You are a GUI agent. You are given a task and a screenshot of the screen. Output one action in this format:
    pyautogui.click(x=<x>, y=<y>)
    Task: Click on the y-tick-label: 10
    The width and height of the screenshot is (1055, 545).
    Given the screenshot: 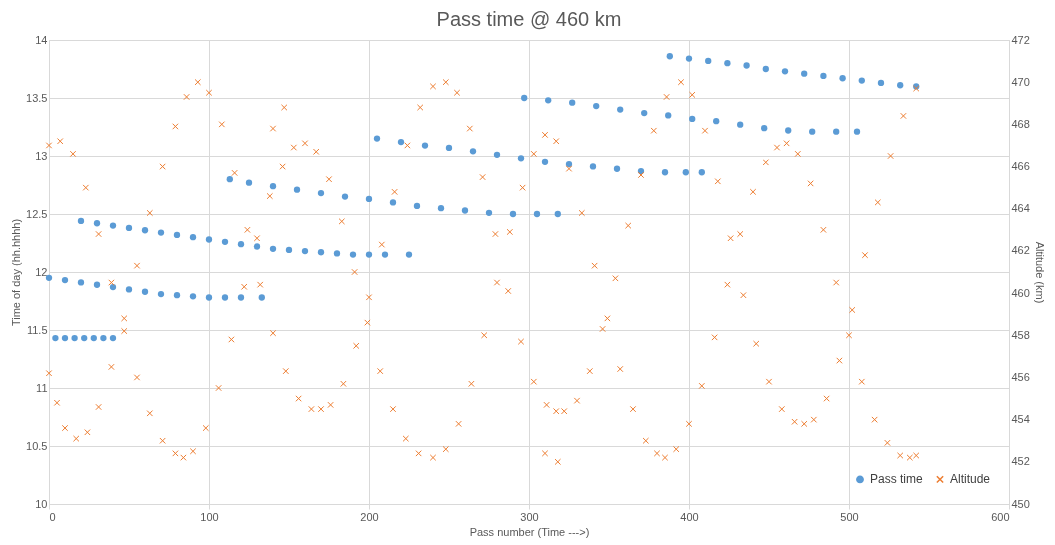 What is the action you would take?
    pyautogui.click(x=41, y=503)
    